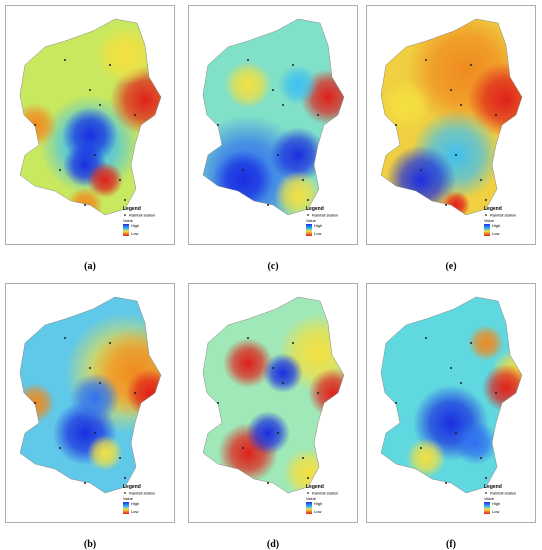  Describe the element at coordinates (273, 544) in the screenshot. I see `panel-label: (d)` at that location.